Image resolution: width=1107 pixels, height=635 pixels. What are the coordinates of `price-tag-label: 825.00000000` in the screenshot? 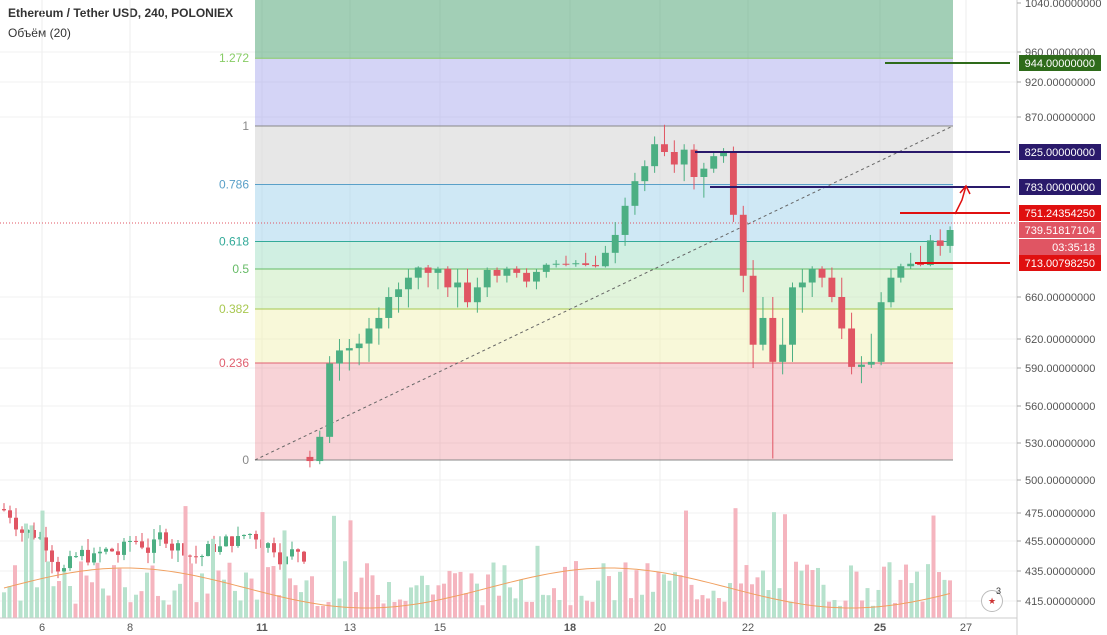 It's located at (1060, 153).